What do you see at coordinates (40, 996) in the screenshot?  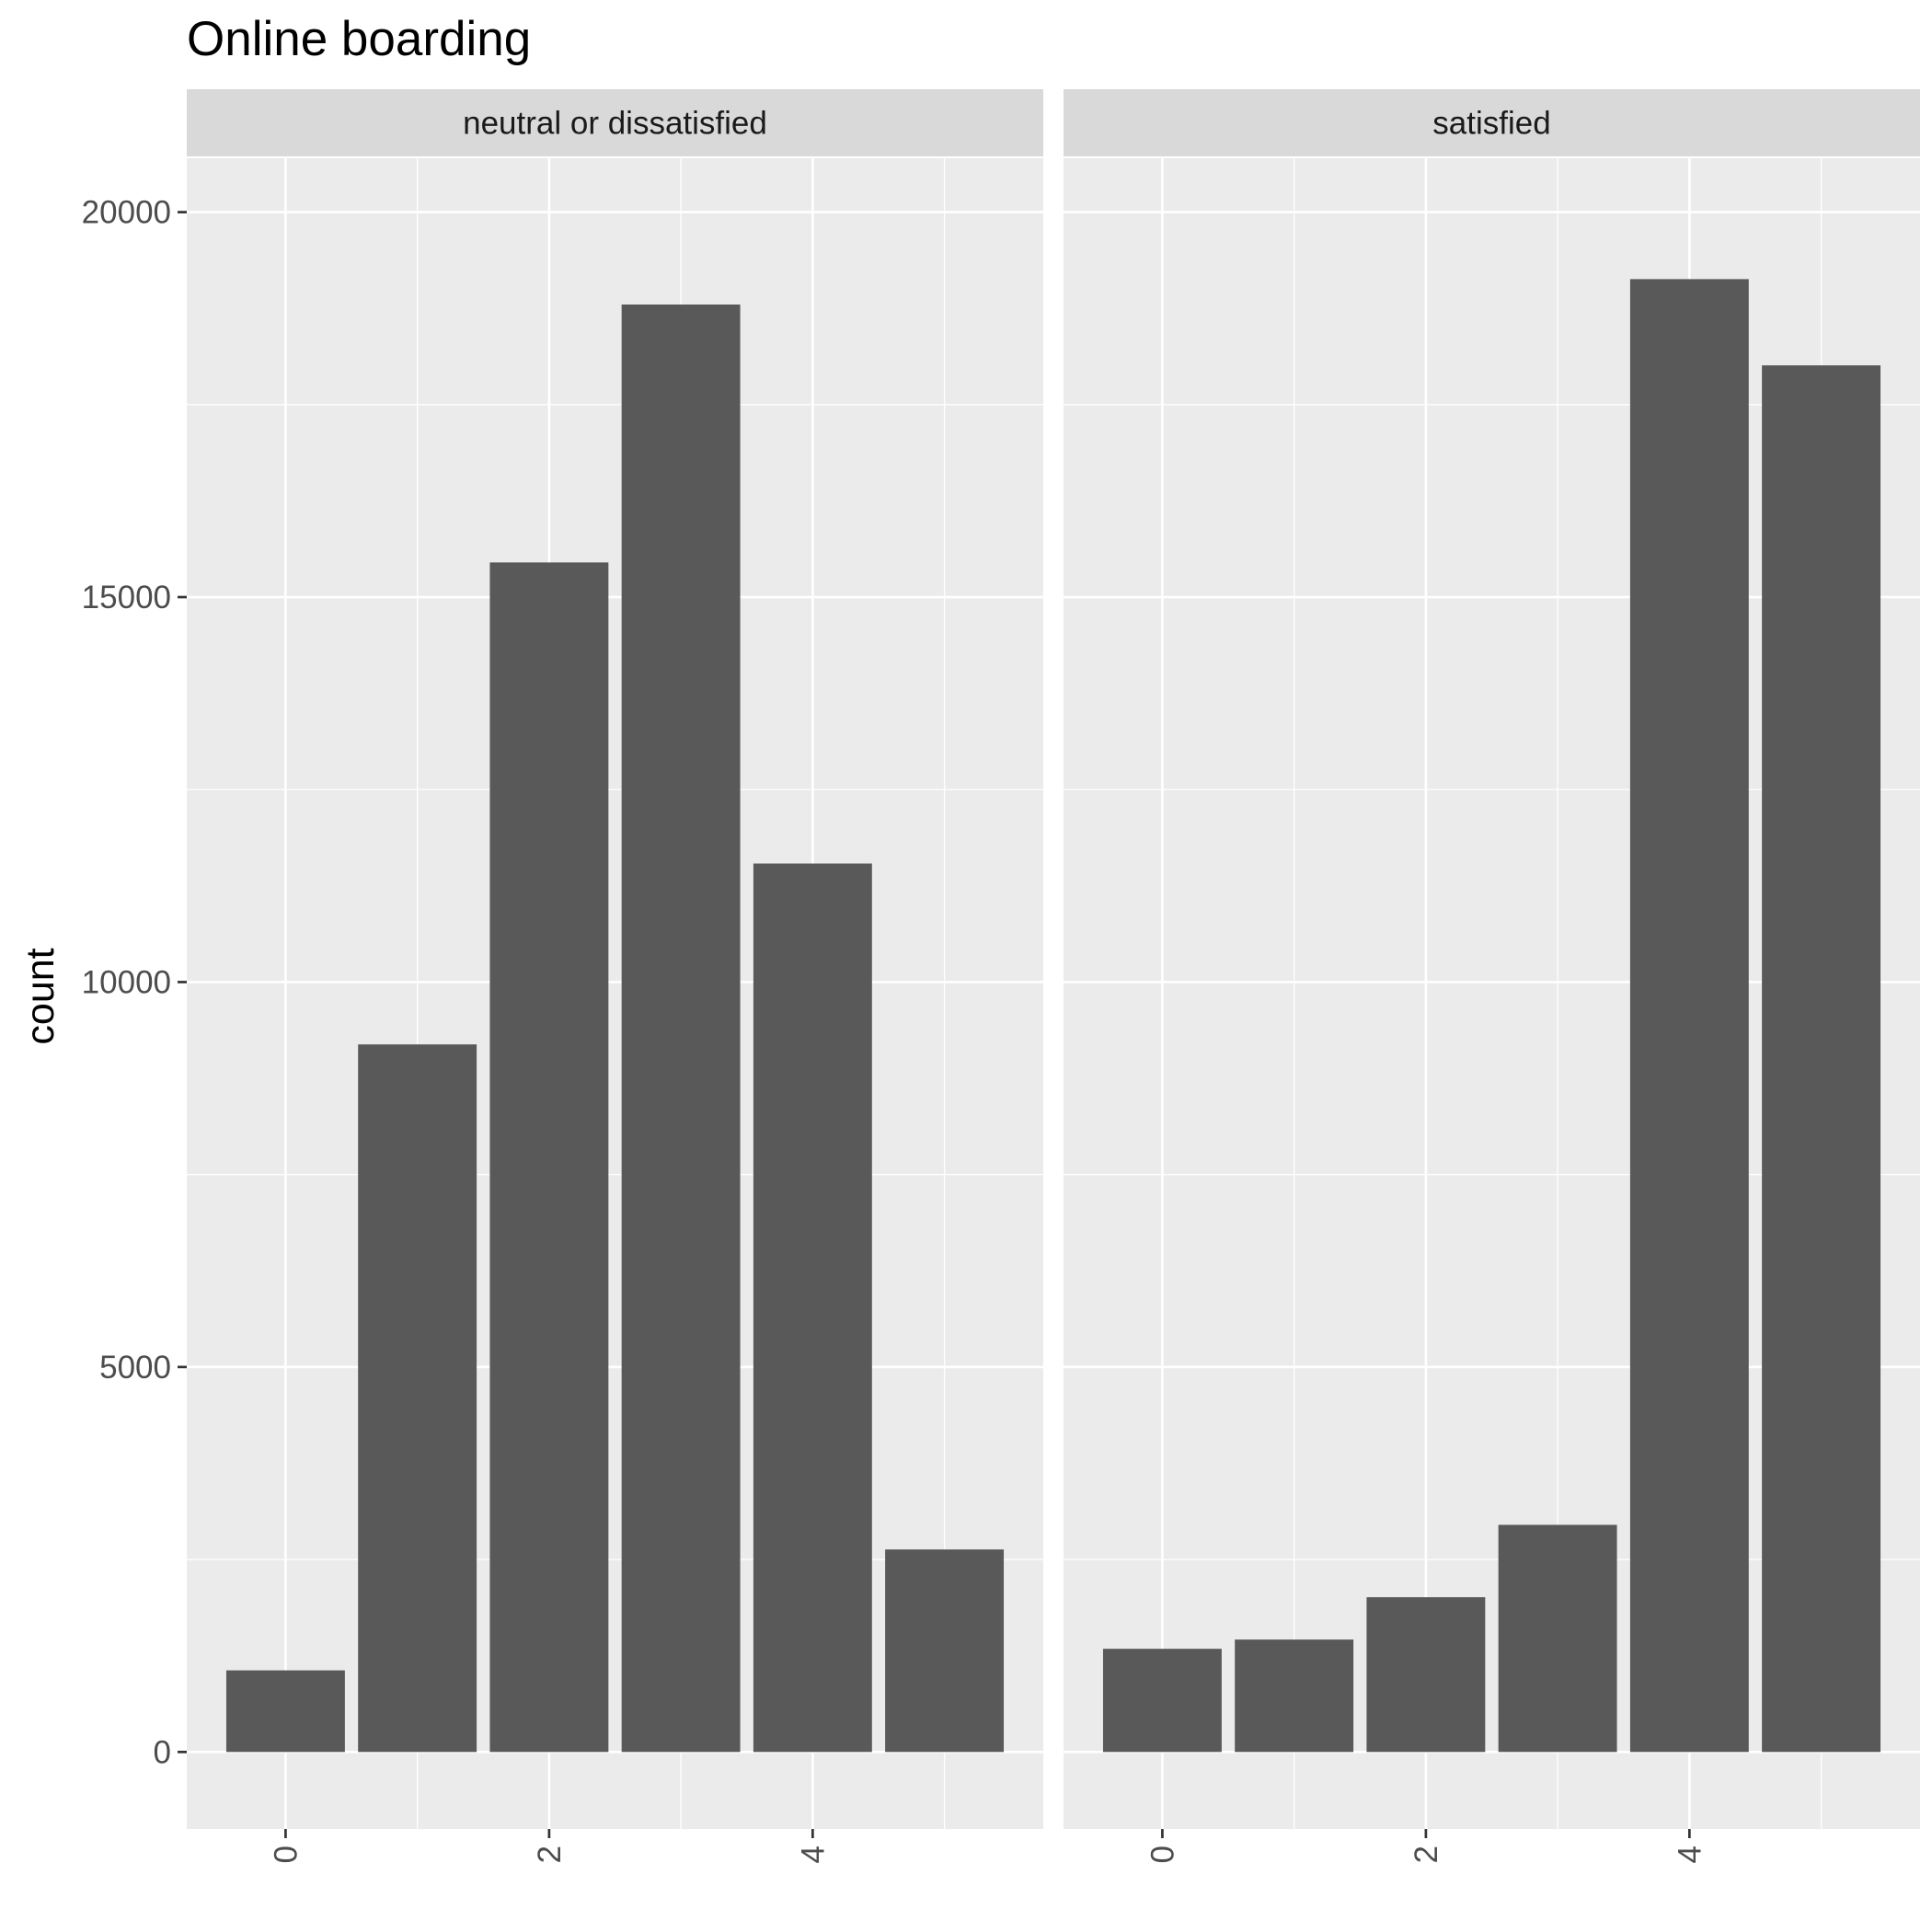 I see `y-axis-title: count` at bounding box center [40, 996].